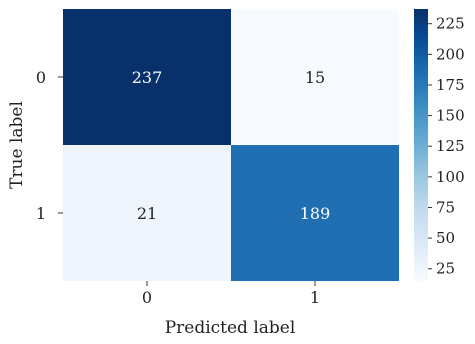 The image size is (475, 344). Describe the element at coordinates (450, 54) in the screenshot. I see `colorbar-tick-label: 200` at that location.